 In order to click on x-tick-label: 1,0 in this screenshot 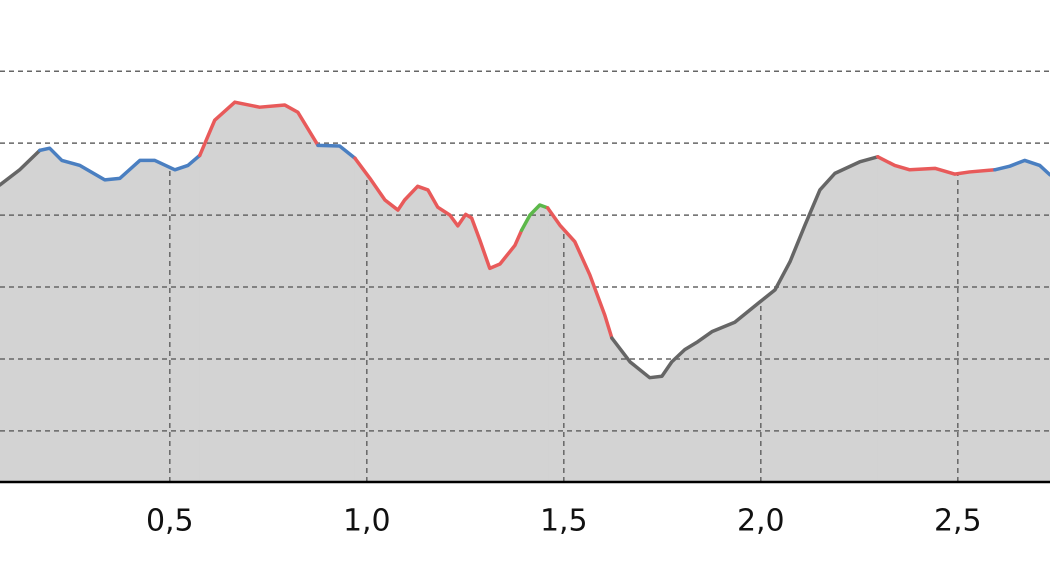, I will do `click(367, 521)`.